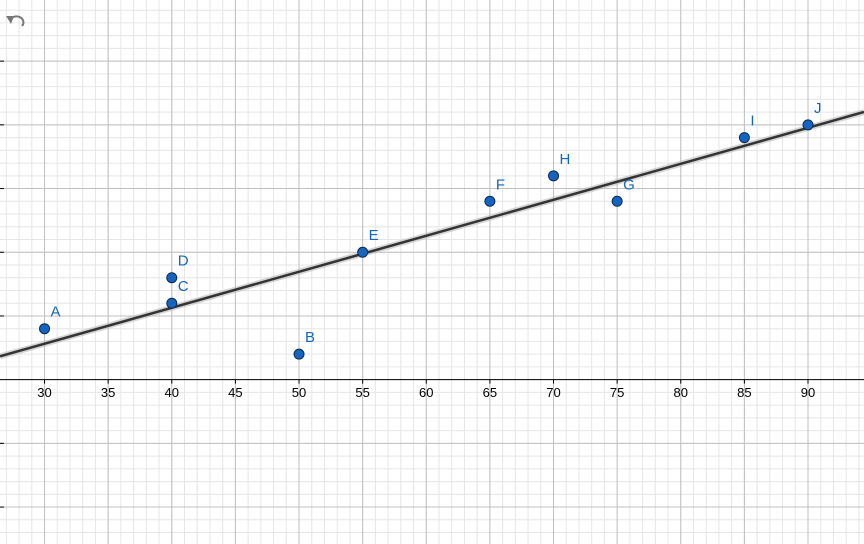 This screenshot has width=864, height=544. What do you see at coordinates (808, 392) in the screenshot?
I see `x-tick-label: 90` at bounding box center [808, 392].